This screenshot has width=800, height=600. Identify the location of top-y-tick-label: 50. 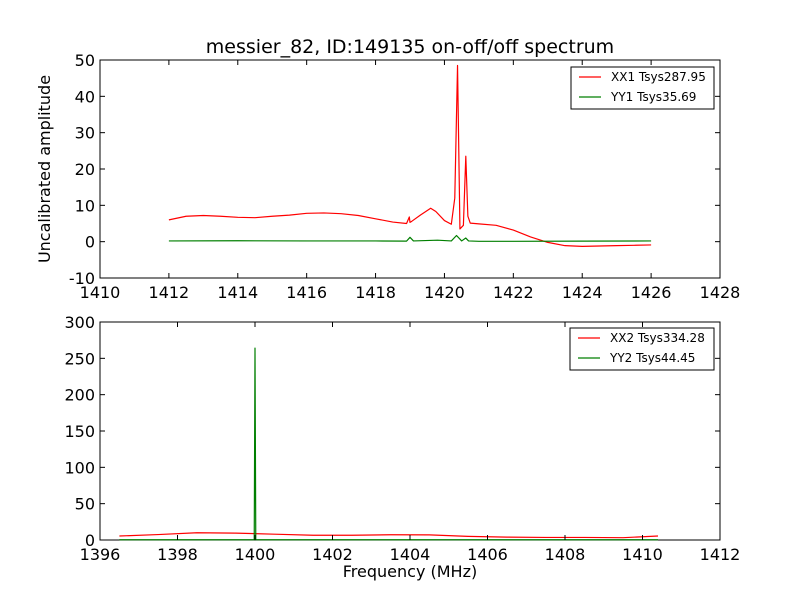
(85, 60).